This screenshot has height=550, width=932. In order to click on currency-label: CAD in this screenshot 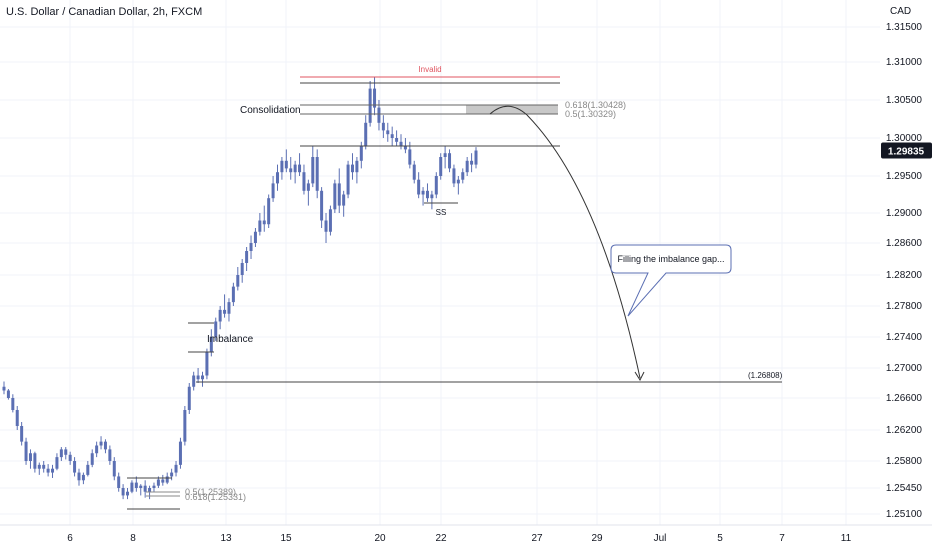, I will do `click(901, 11)`.